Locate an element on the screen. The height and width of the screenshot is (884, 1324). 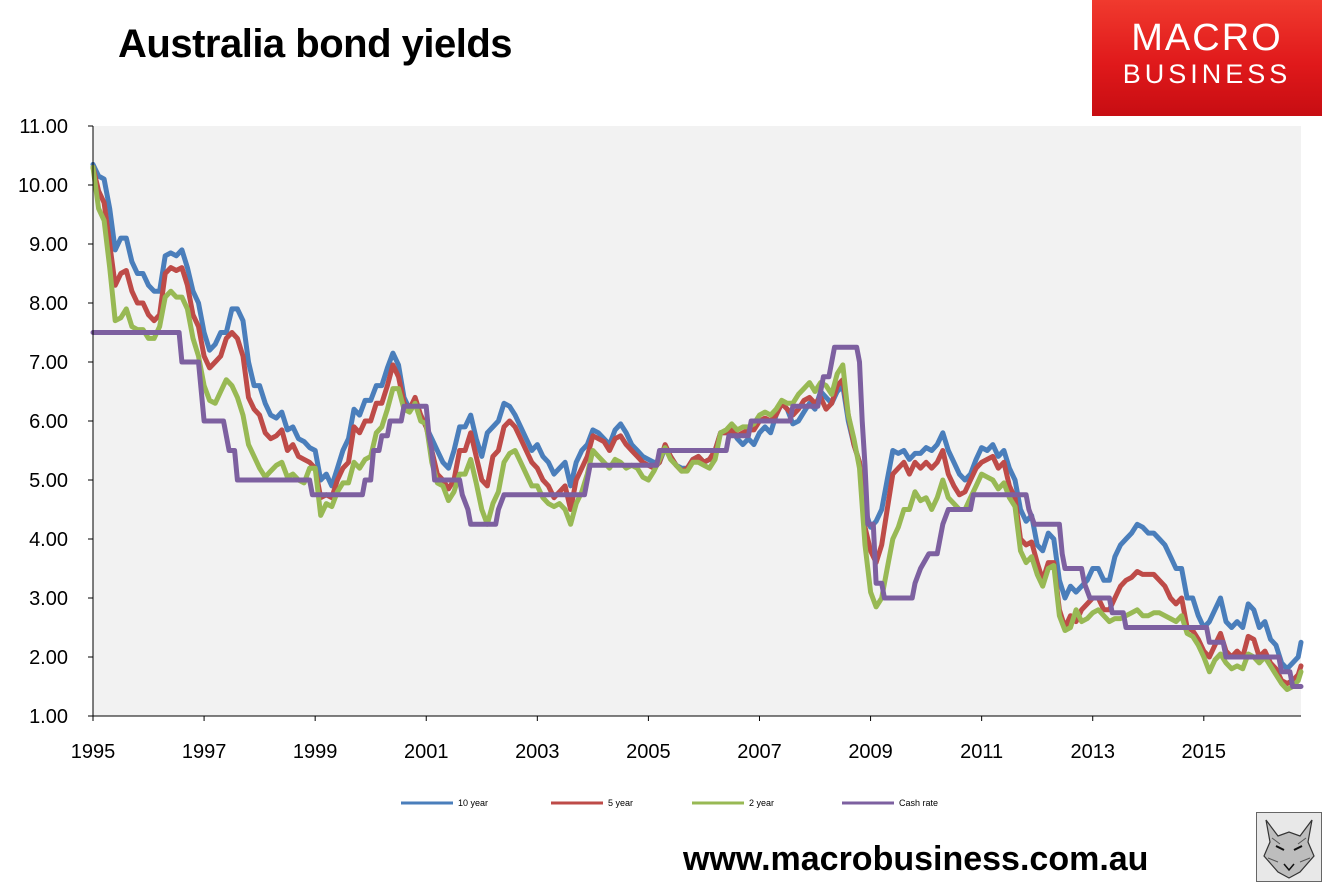
x-tick-label: 2003 is located at coordinates (537, 752).